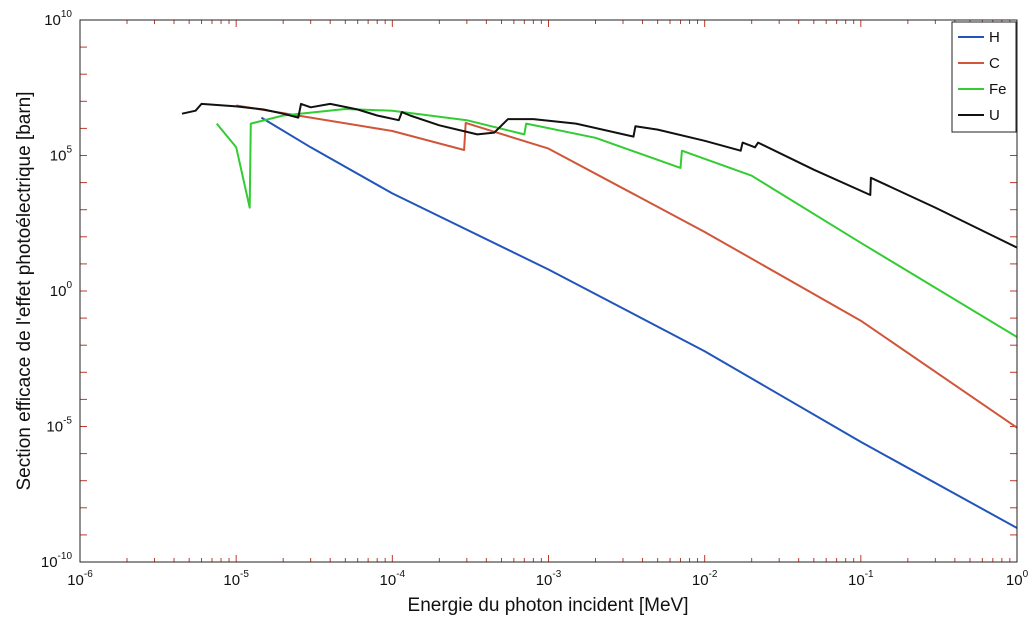 This screenshot has height=623, width=1033. What do you see at coordinates (1017, 579) in the screenshot?
I see `x-tick-label: 10⁰` at bounding box center [1017, 579].